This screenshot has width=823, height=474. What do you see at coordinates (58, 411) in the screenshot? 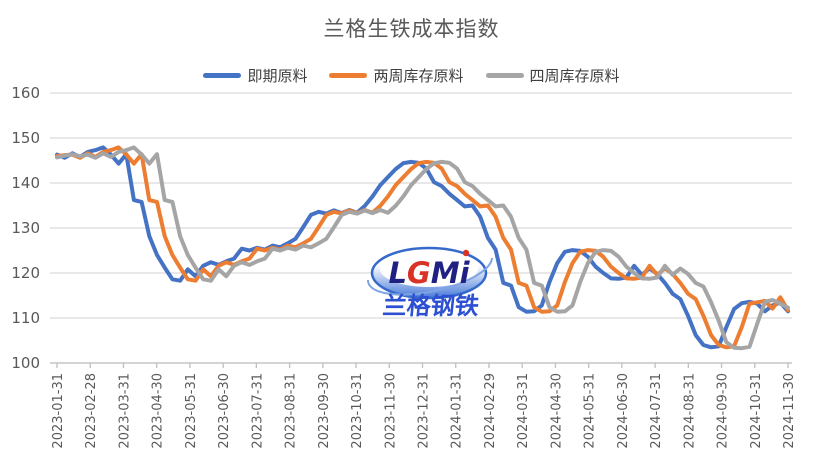
I see `x-axis-tick-label: 2023-01-31` at bounding box center [58, 411].